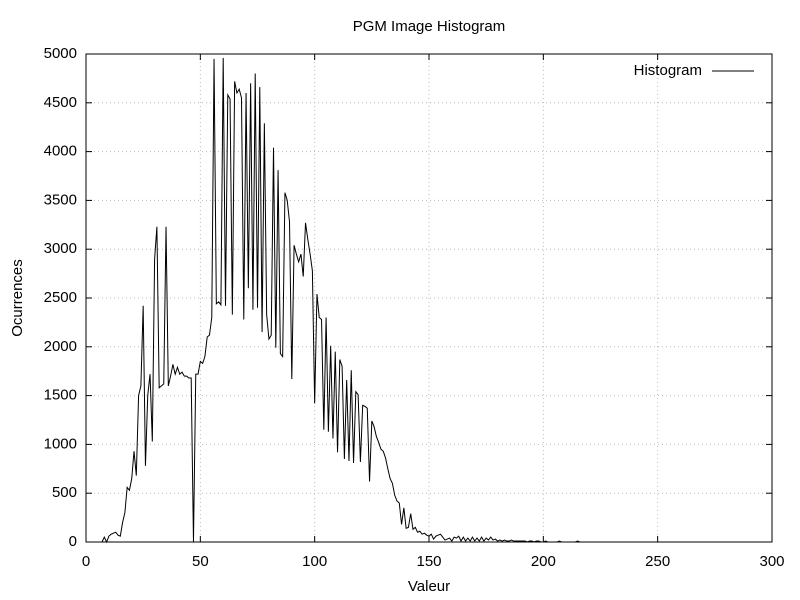 The image size is (800, 600). What do you see at coordinates (64, 492) in the screenshot?
I see `y-tick-label: 500` at bounding box center [64, 492].